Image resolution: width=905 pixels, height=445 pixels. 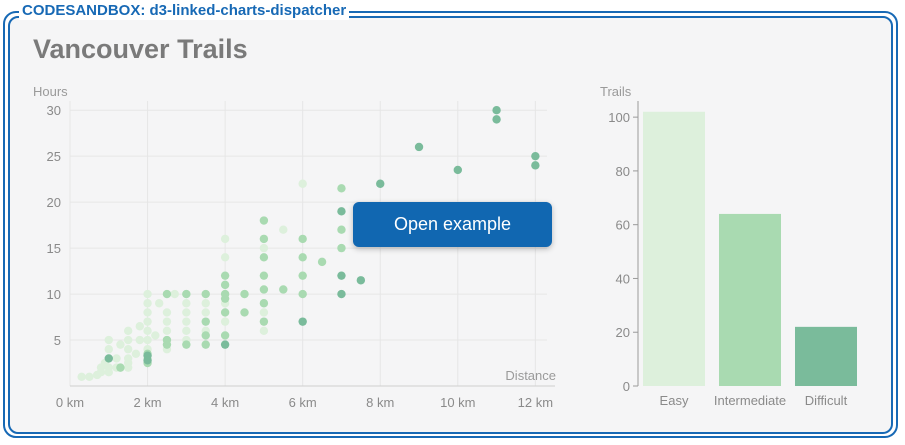 I want to click on bar-y-tick-label: 80, so click(x=623, y=171).